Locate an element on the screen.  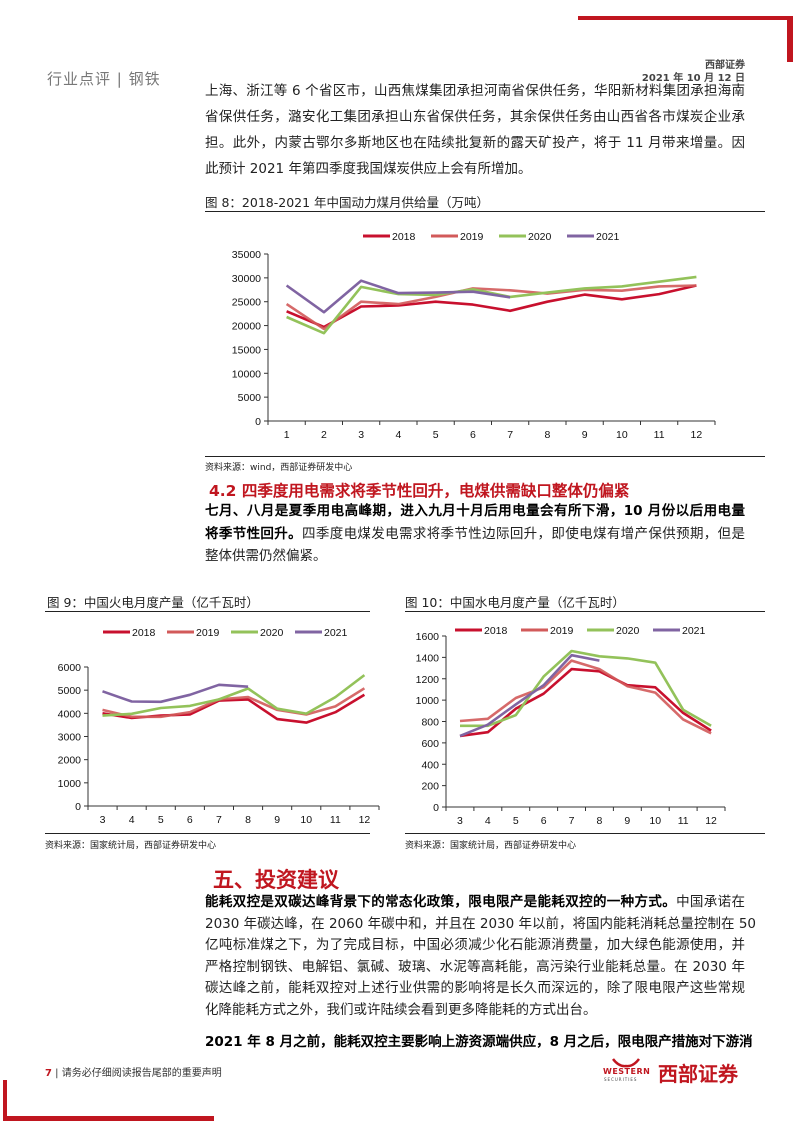
bull-horns-icon is located at coordinates (626, 1063).